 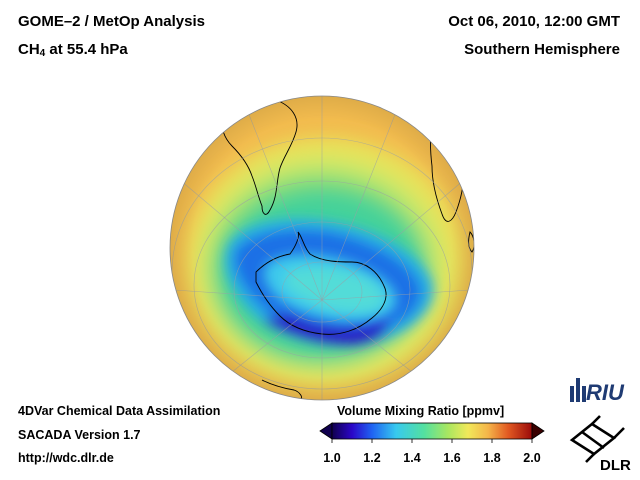 What do you see at coordinates (615, 465) in the screenshot?
I see `dlr-logo-text: DLR` at bounding box center [615, 465].